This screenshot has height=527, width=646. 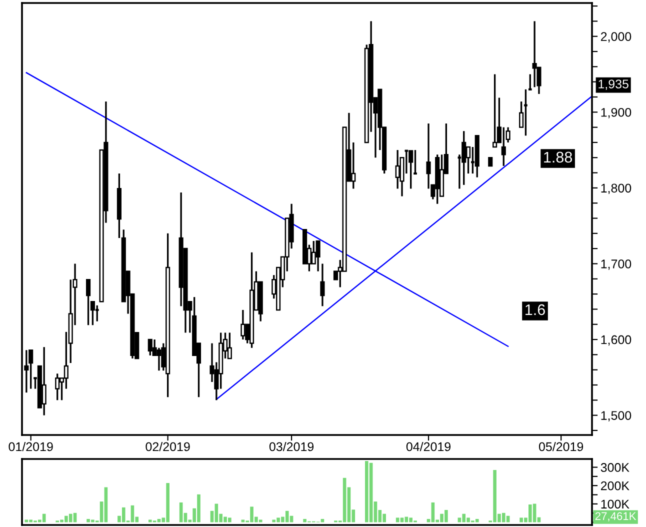 What do you see at coordinates (616, 416) in the screenshot?
I see `y-tick-label: 1,500` at bounding box center [616, 416].